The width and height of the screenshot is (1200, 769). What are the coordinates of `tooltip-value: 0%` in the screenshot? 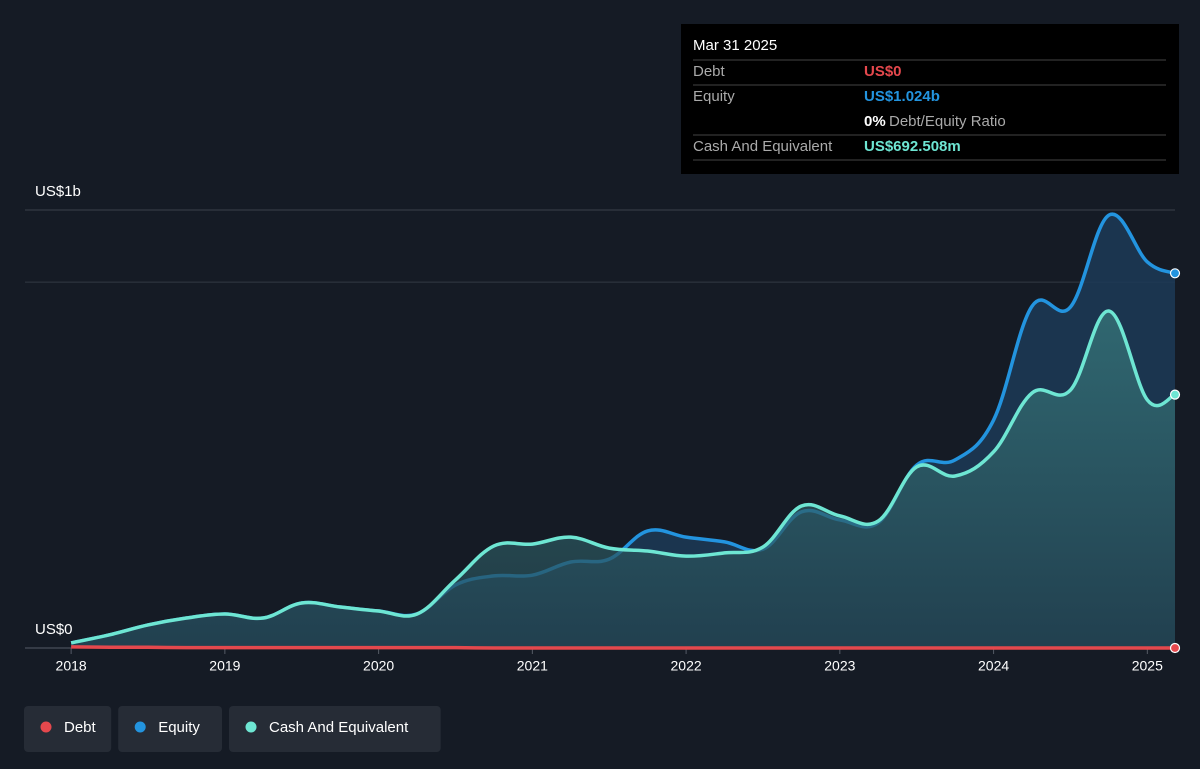 It's located at (875, 121).